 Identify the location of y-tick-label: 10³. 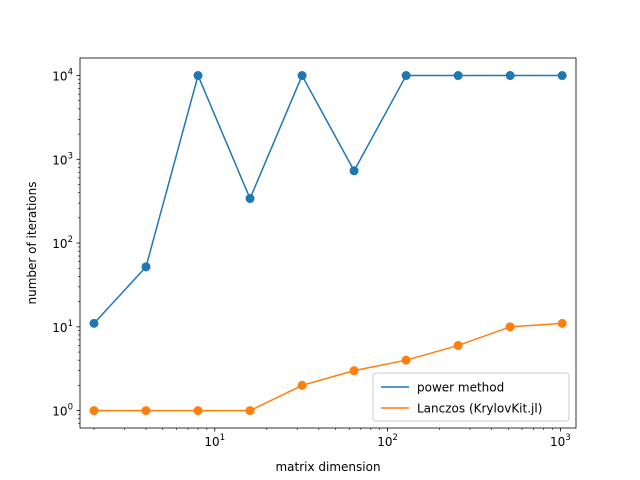
(62, 159).